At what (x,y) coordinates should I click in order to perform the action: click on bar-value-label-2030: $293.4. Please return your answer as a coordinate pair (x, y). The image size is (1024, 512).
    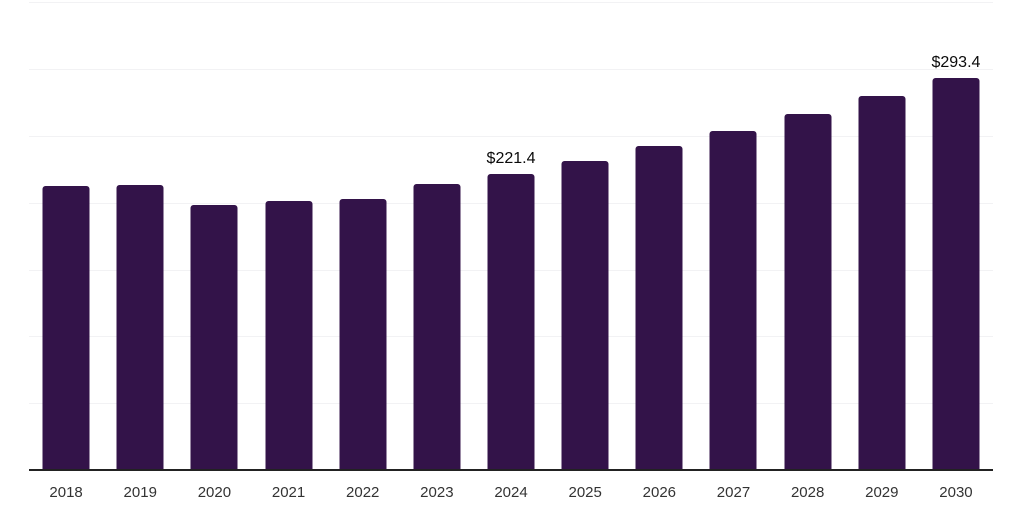
    Looking at the image, I should click on (956, 62).